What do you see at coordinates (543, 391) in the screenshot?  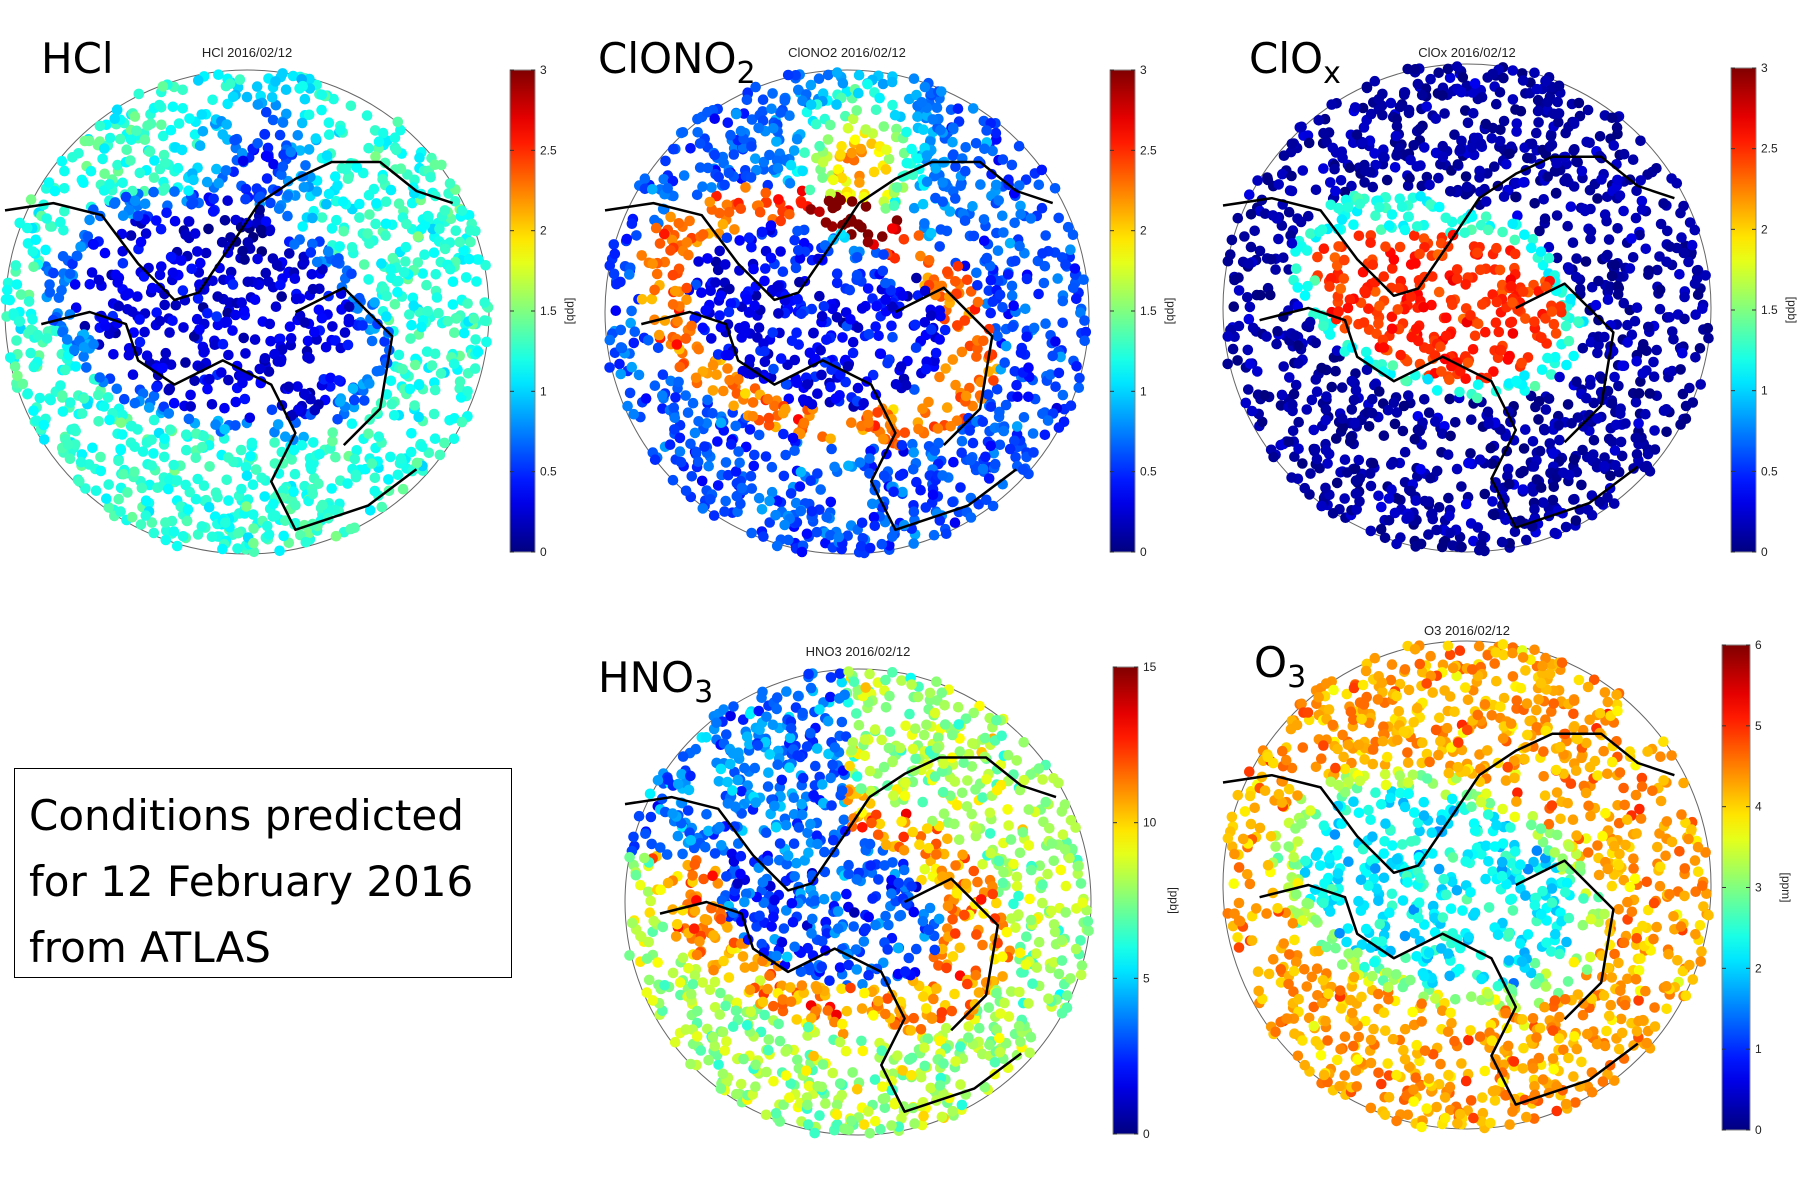 I see `colorbar-tick-label: 1` at bounding box center [543, 391].